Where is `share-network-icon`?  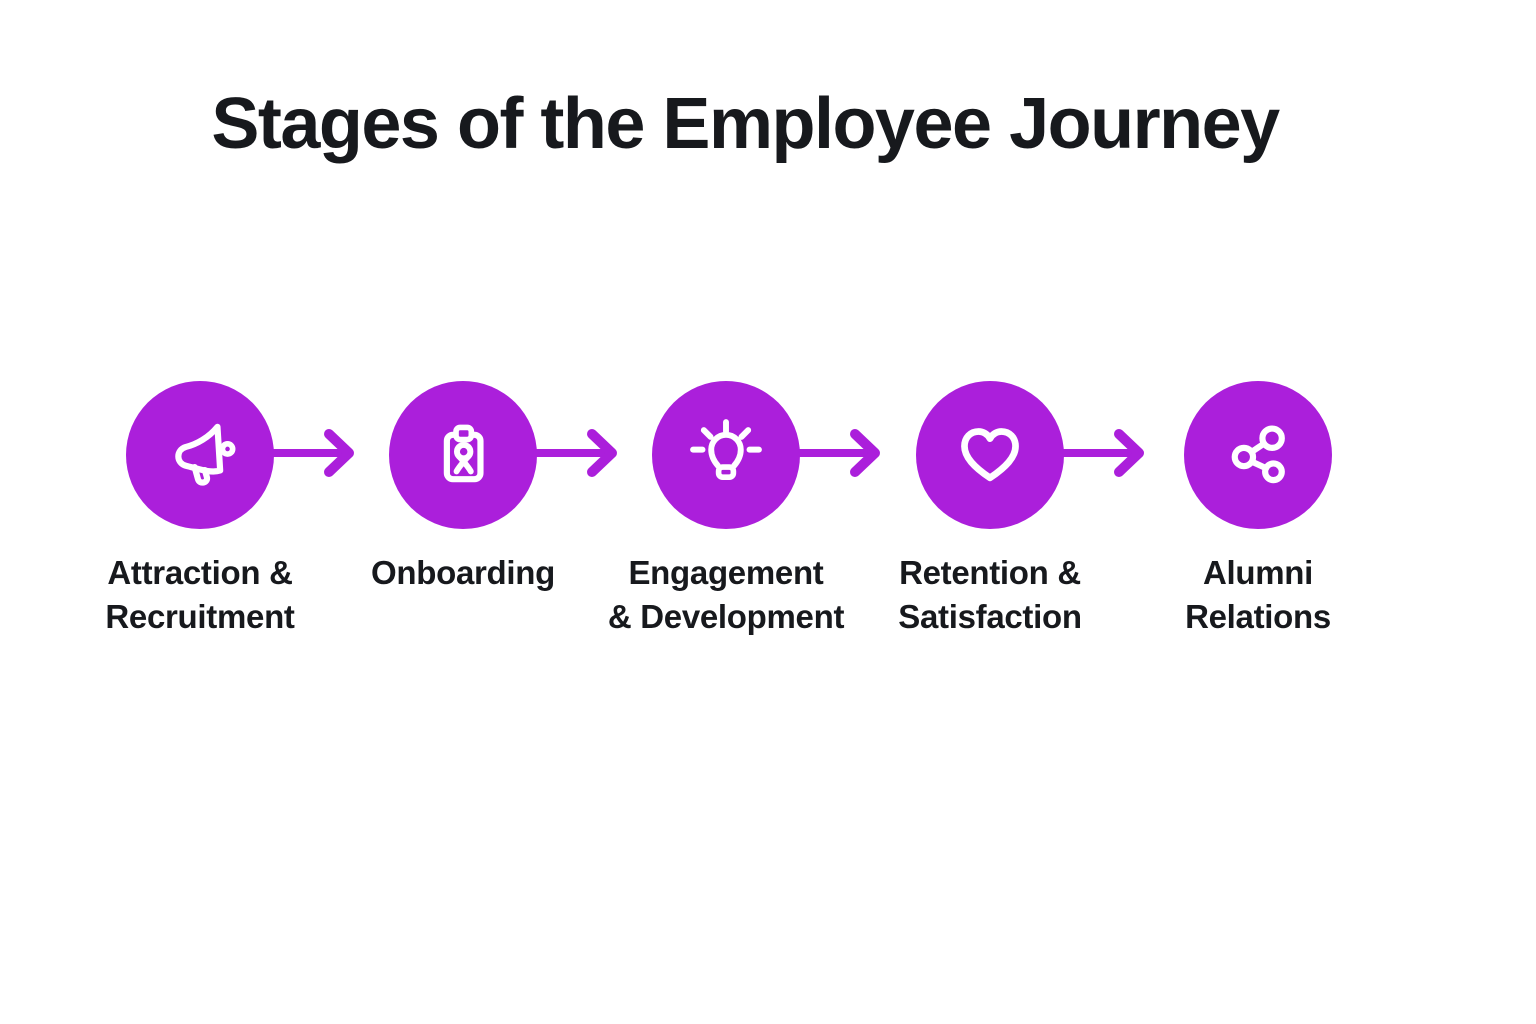
share-network-icon is located at coordinates (1258, 454).